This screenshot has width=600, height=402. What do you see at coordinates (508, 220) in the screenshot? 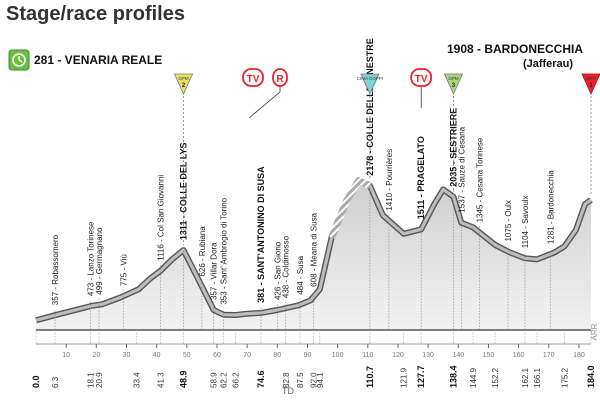
I see `elevation-label: 1075 - Oulx` at bounding box center [508, 220].